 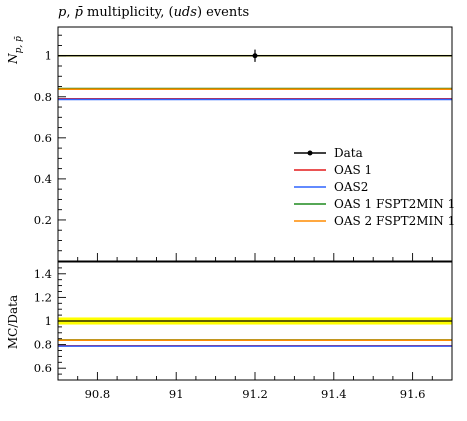 What do you see at coordinates (13, 322) in the screenshot?
I see `ratio-y-axis-label: MC/Data` at bounding box center [13, 322].